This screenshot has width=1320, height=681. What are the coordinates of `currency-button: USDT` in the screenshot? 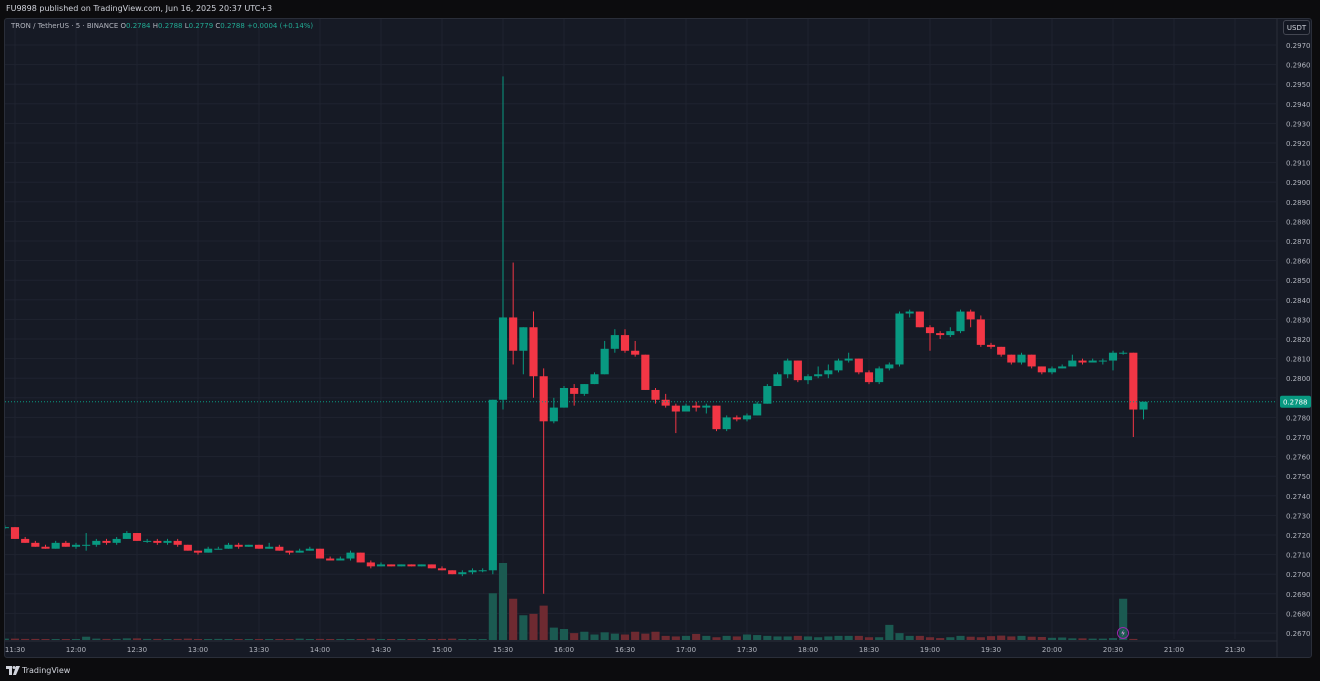 It's located at (1296, 27).